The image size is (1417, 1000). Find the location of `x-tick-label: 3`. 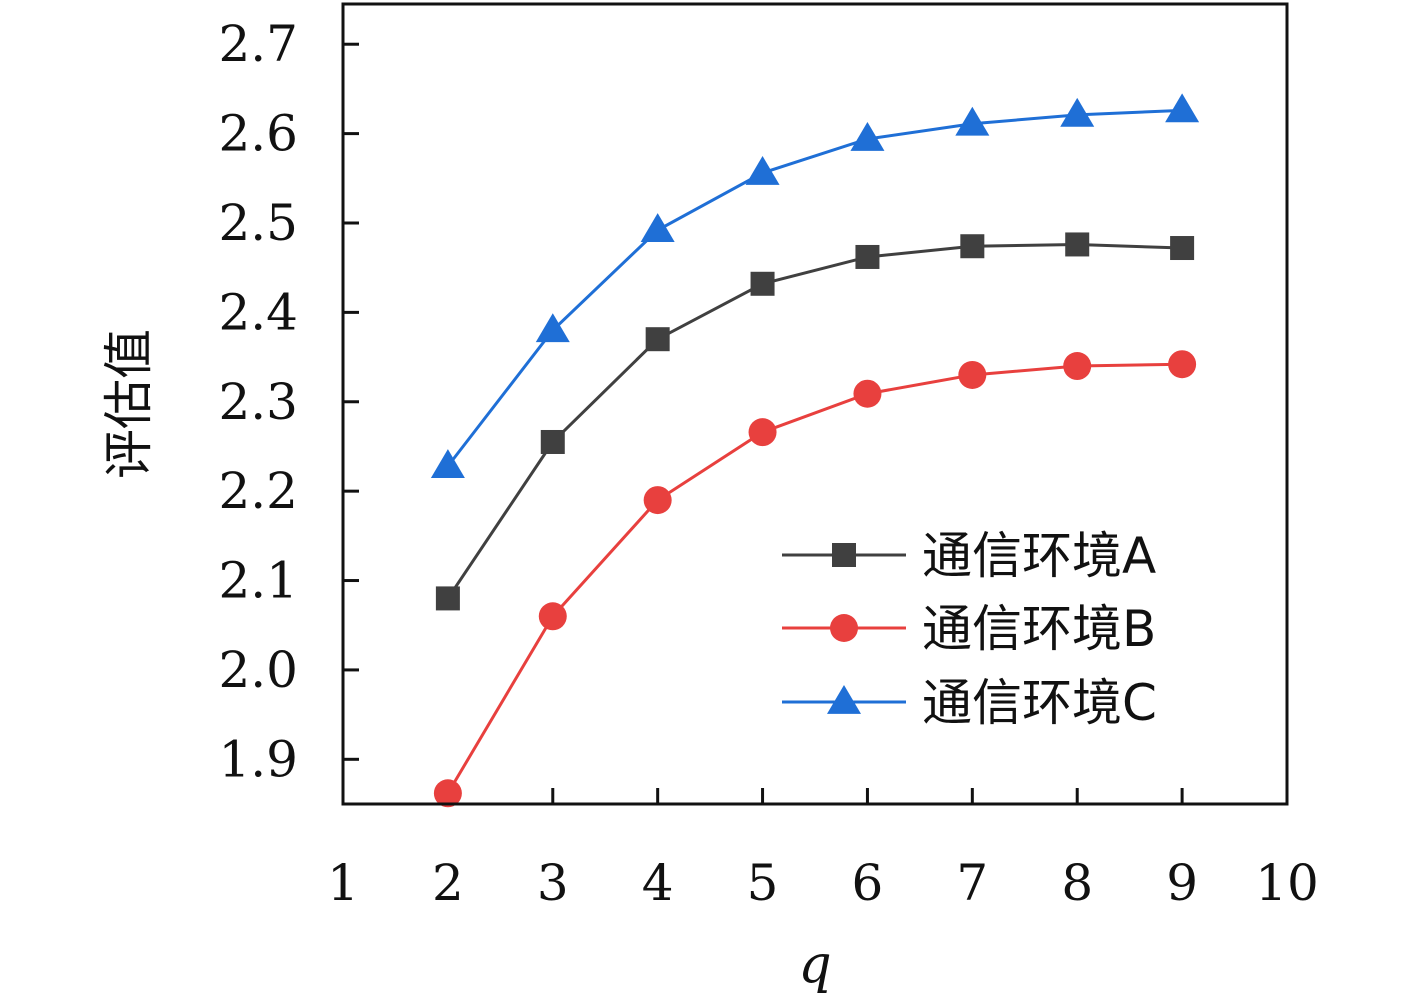

x-tick-label: 3 is located at coordinates (553, 883).